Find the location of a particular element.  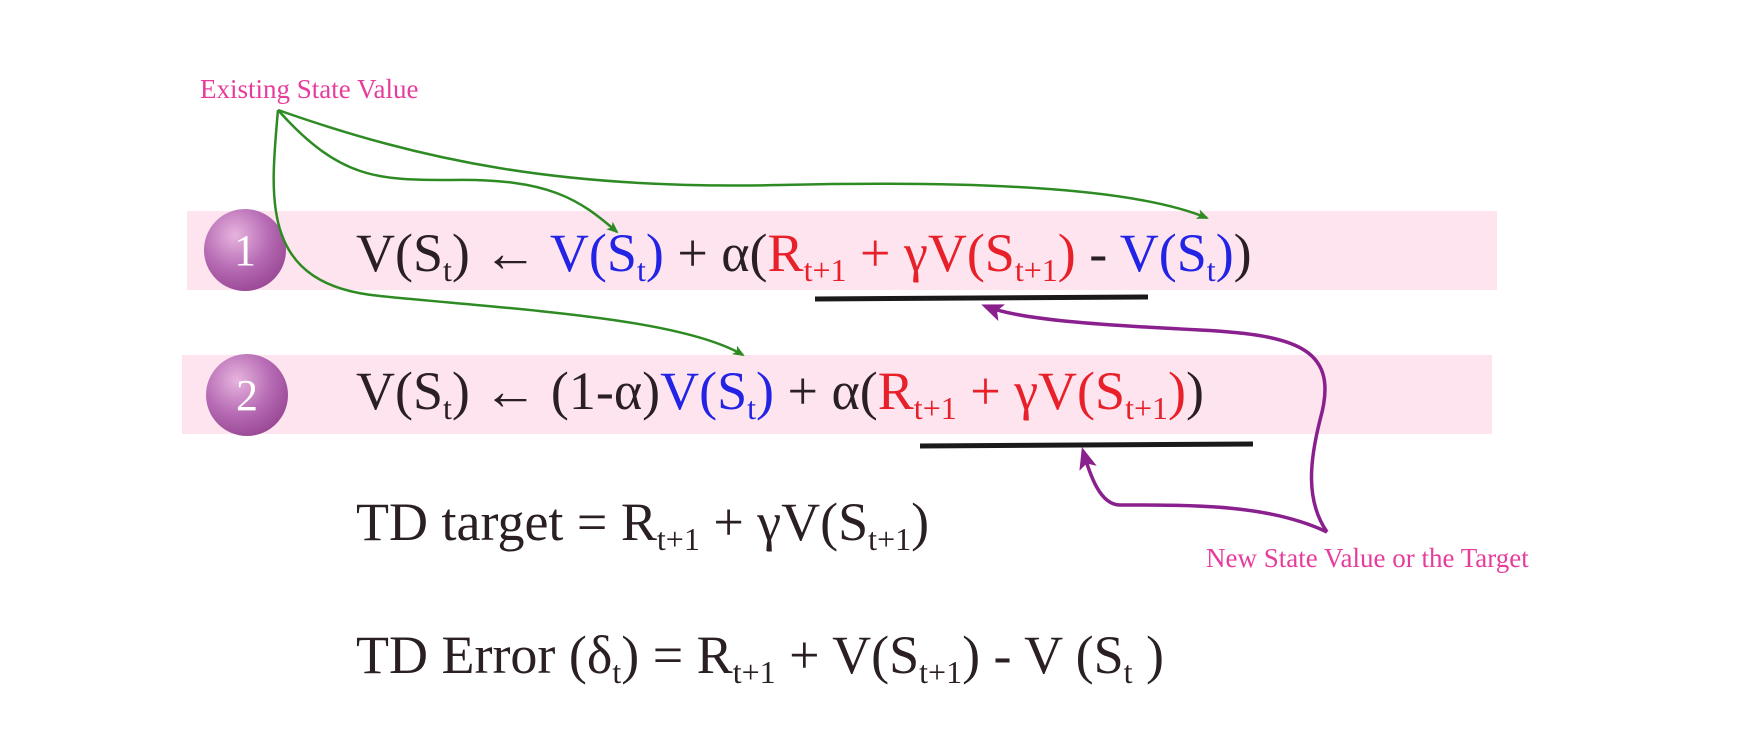

new-state-value-label: New State Value or the Target is located at coordinates (1367, 558).